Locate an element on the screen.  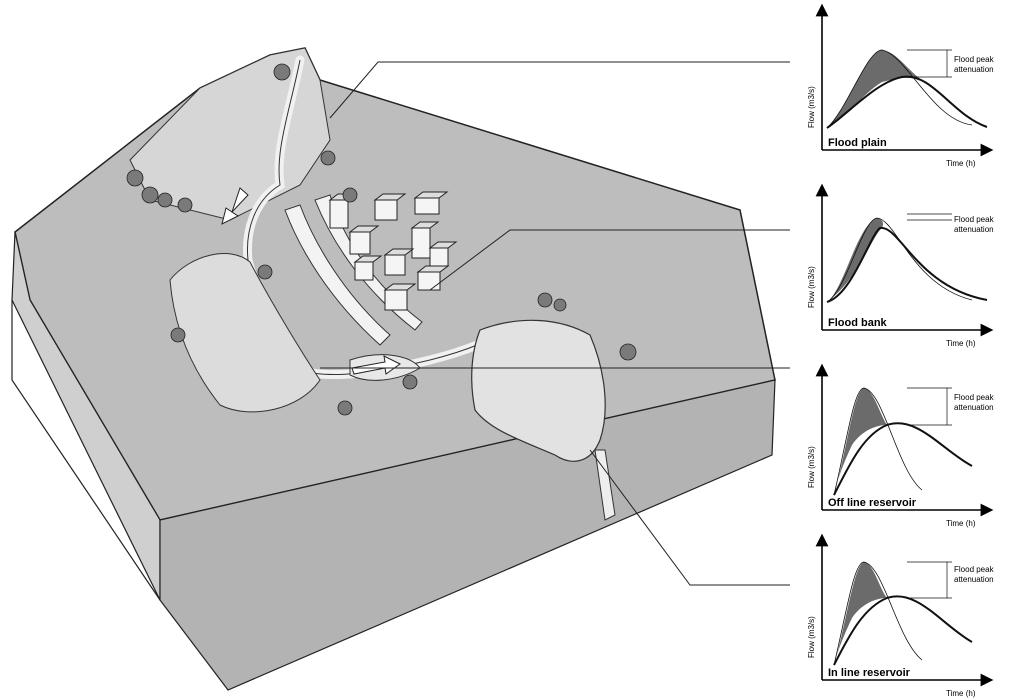
flood-bank-levee is located at coordinates (337, 275).